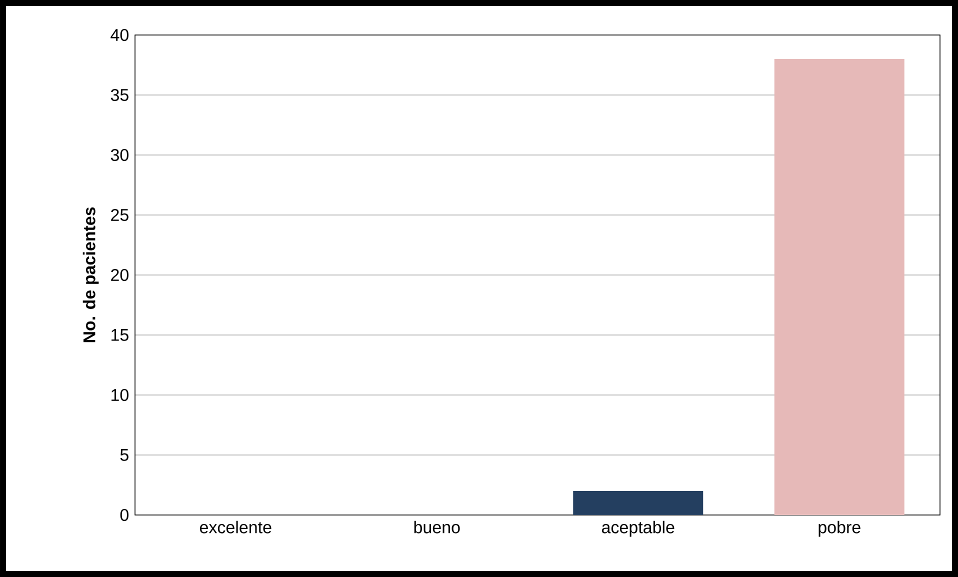 The height and width of the screenshot is (577, 958). Describe the element at coordinates (839, 528) in the screenshot. I see `x-tick-label: pobre` at that location.